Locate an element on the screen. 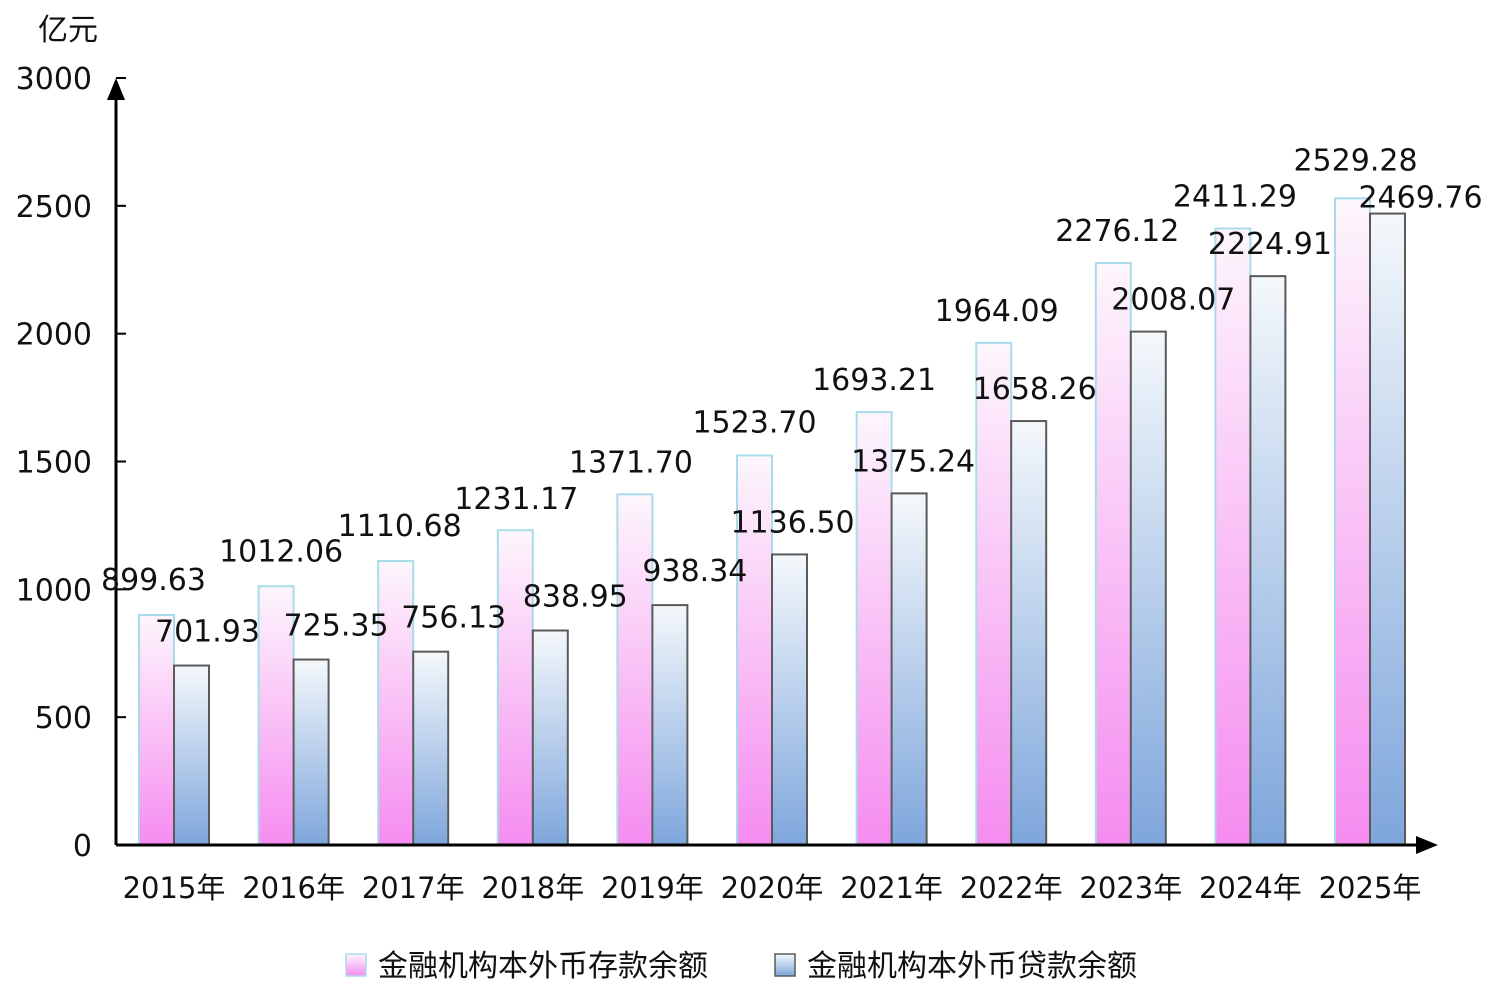 Image resolution: width=1498 pixels, height=990 pixels. y-axis-arrow is located at coordinates (116, 89).